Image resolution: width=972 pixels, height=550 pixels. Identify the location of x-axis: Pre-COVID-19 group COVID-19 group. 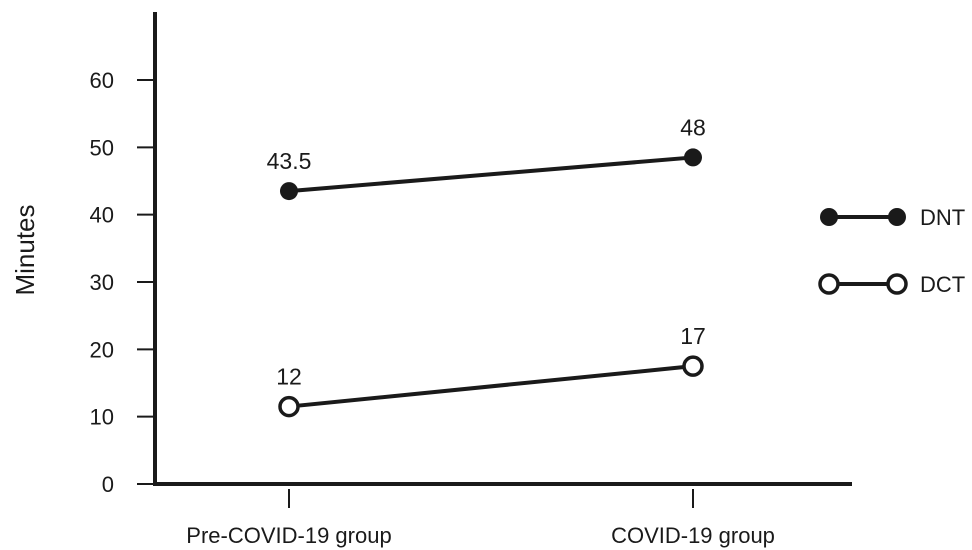
(502, 515).